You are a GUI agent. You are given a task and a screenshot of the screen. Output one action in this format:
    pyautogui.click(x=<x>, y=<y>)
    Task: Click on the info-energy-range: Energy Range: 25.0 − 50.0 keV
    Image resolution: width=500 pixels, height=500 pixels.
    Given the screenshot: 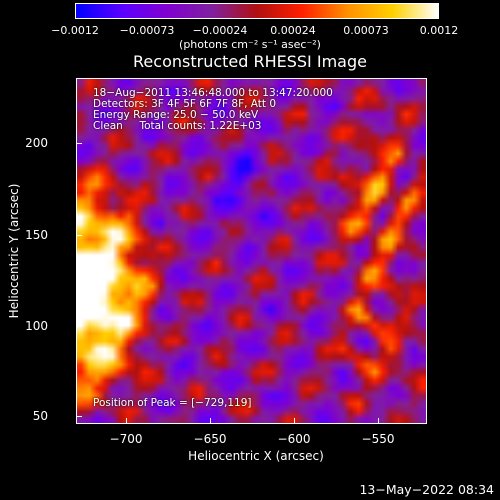 What is the action you would take?
    pyautogui.click(x=176, y=115)
    